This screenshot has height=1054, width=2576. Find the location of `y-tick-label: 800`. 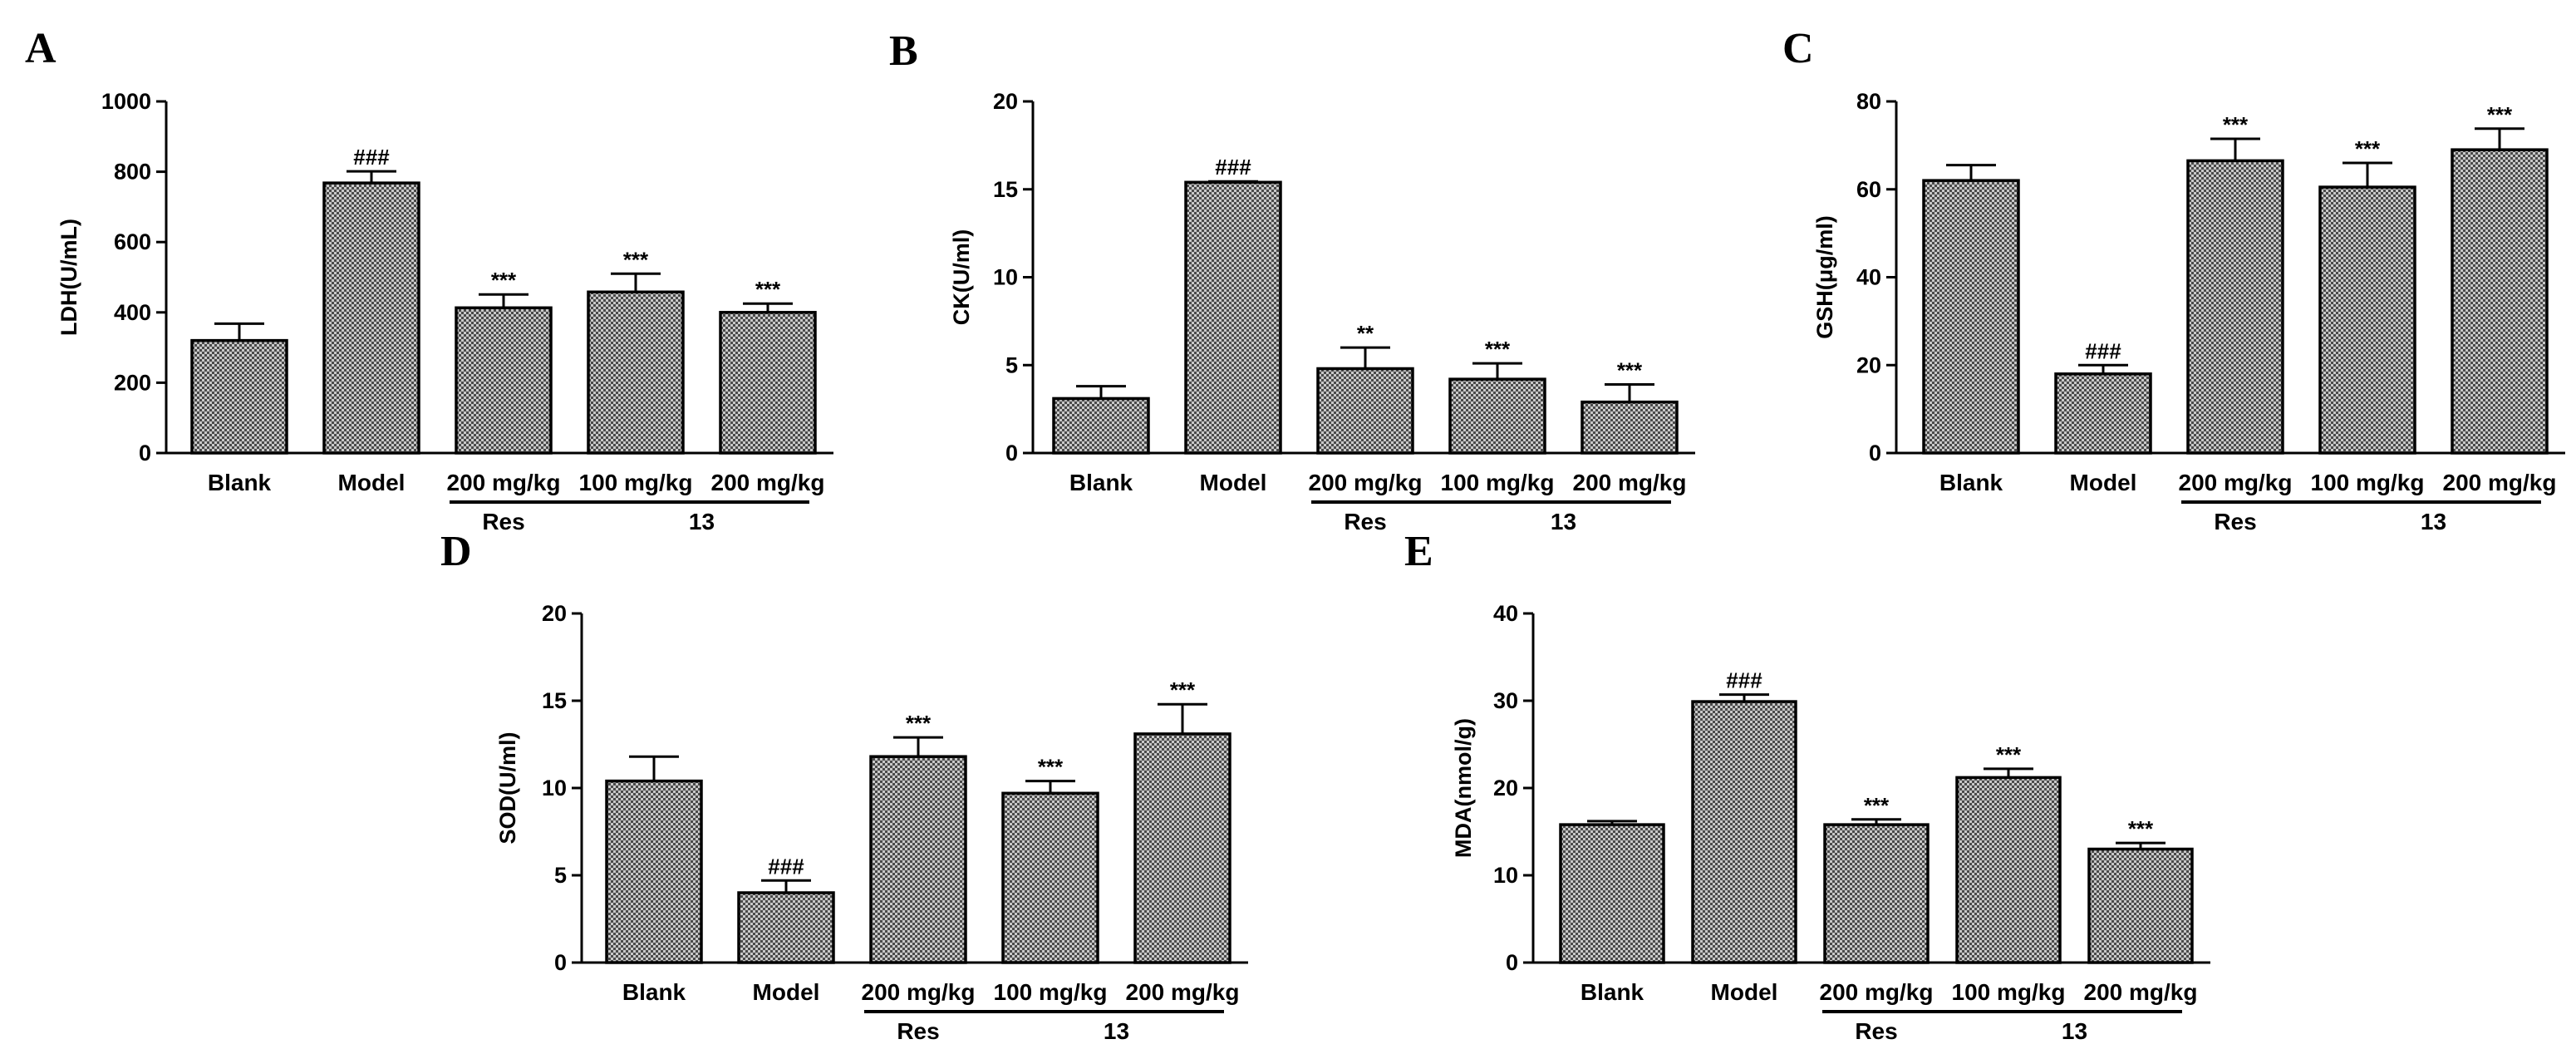

y-tick-label: 800 is located at coordinates (132, 173).